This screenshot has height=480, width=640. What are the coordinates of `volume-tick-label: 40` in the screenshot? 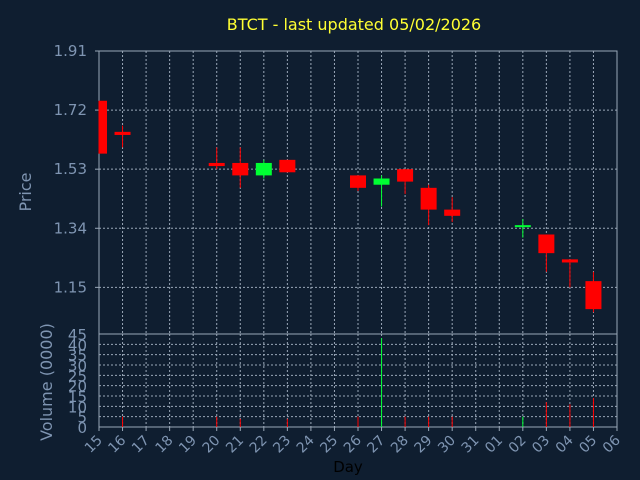 It's located at (77, 345).